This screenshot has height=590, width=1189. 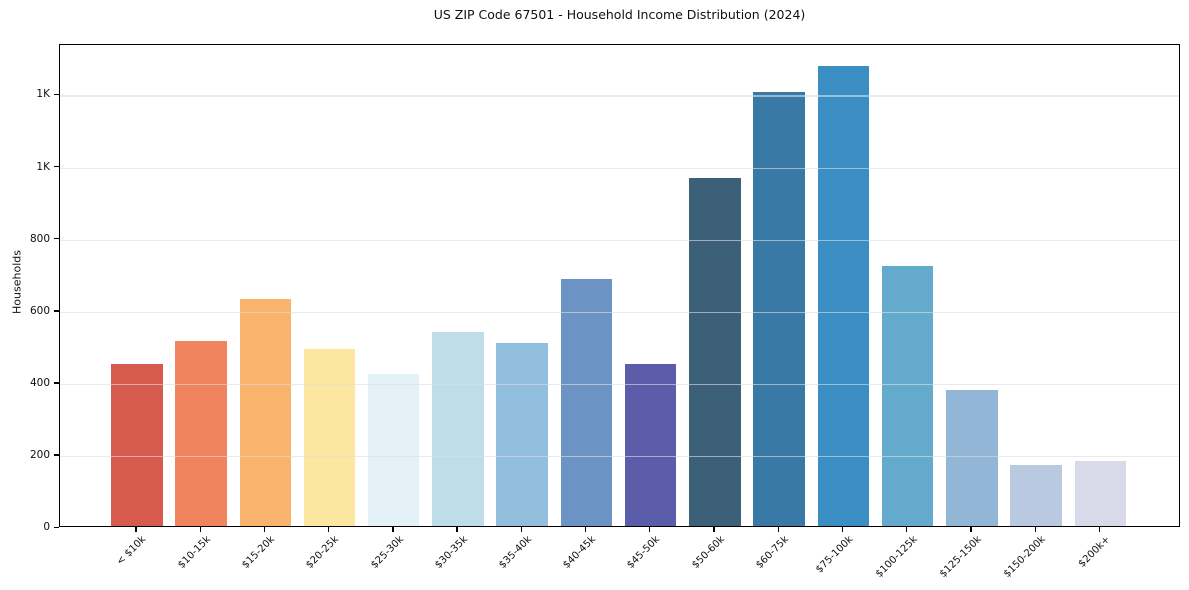 What do you see at coordinates (387, 552) in the screenshot?
I see `x-tick-label: $25-30k` at bounding box center [387, 552].